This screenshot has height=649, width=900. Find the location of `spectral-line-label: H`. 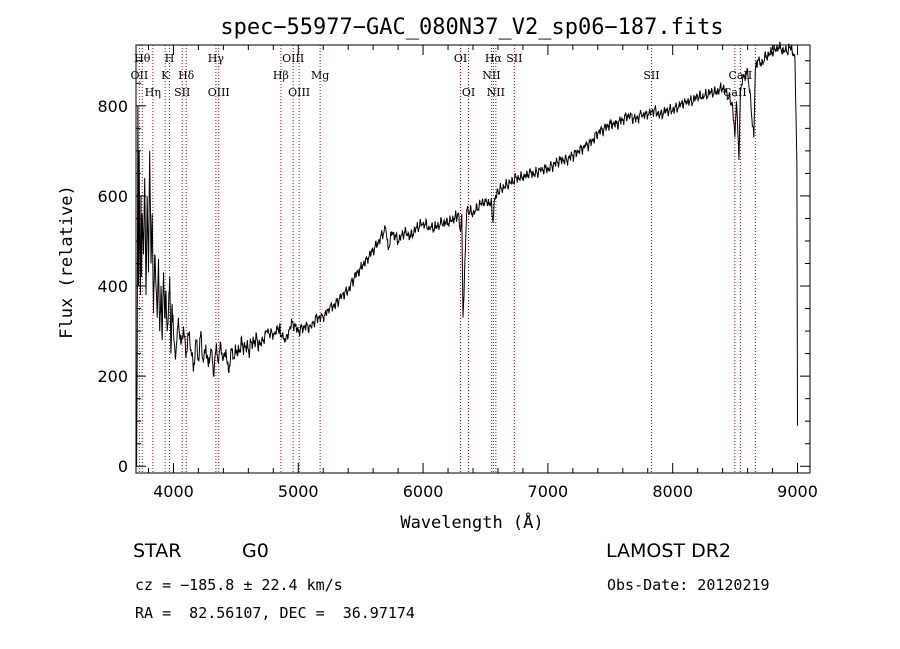

spectral-line-label: H is located at coordinates (170, 58).